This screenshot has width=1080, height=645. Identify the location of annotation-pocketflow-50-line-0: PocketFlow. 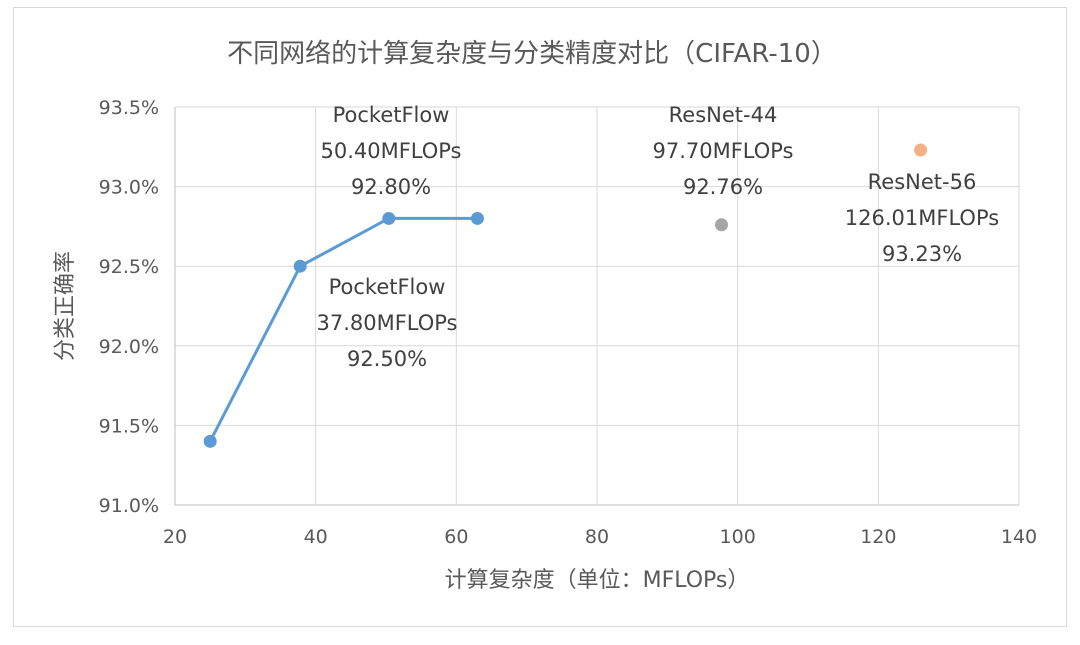
(391, 115).